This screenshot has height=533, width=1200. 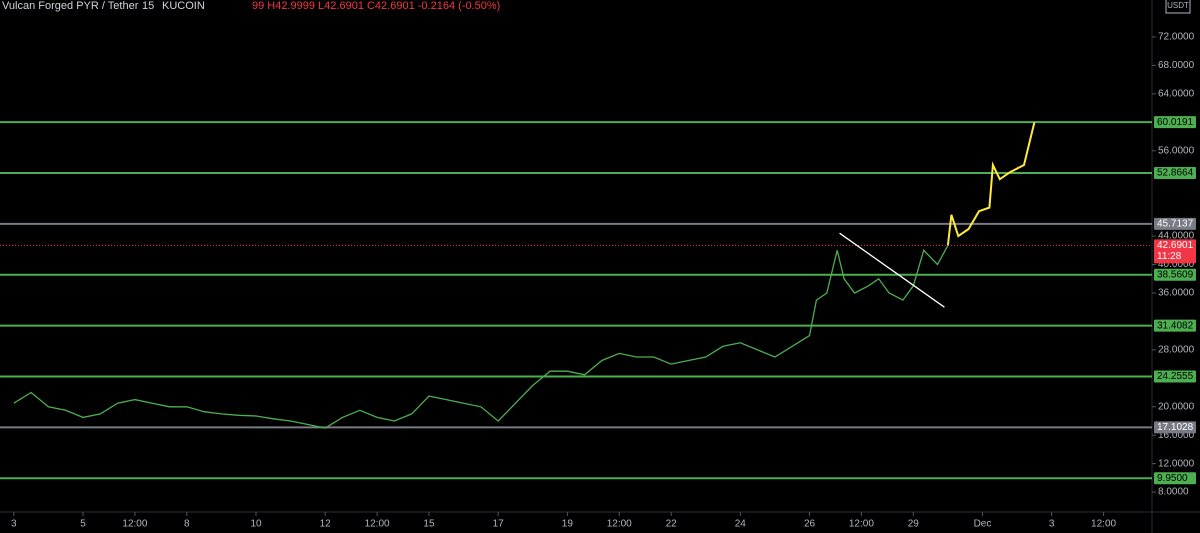 What do you see at coordinates (1176, 65) in the screenshot?
I see `y-tick-label: 68.0000` at bounding box center [1176, 65].